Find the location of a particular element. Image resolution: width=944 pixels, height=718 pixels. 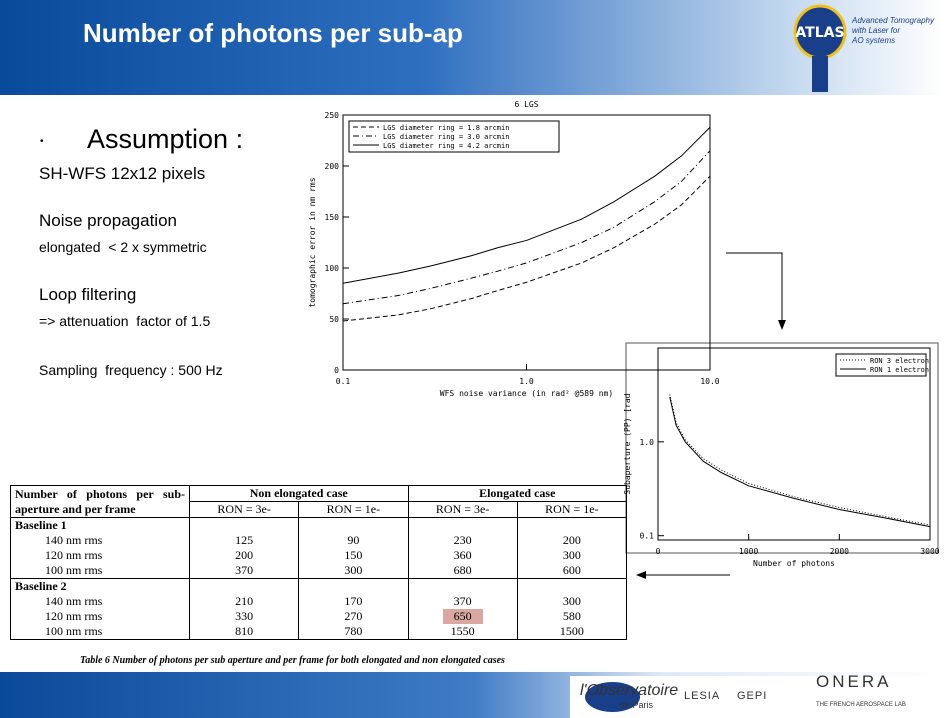

text-line: Loop filtering is located at coordinates (88, 294).